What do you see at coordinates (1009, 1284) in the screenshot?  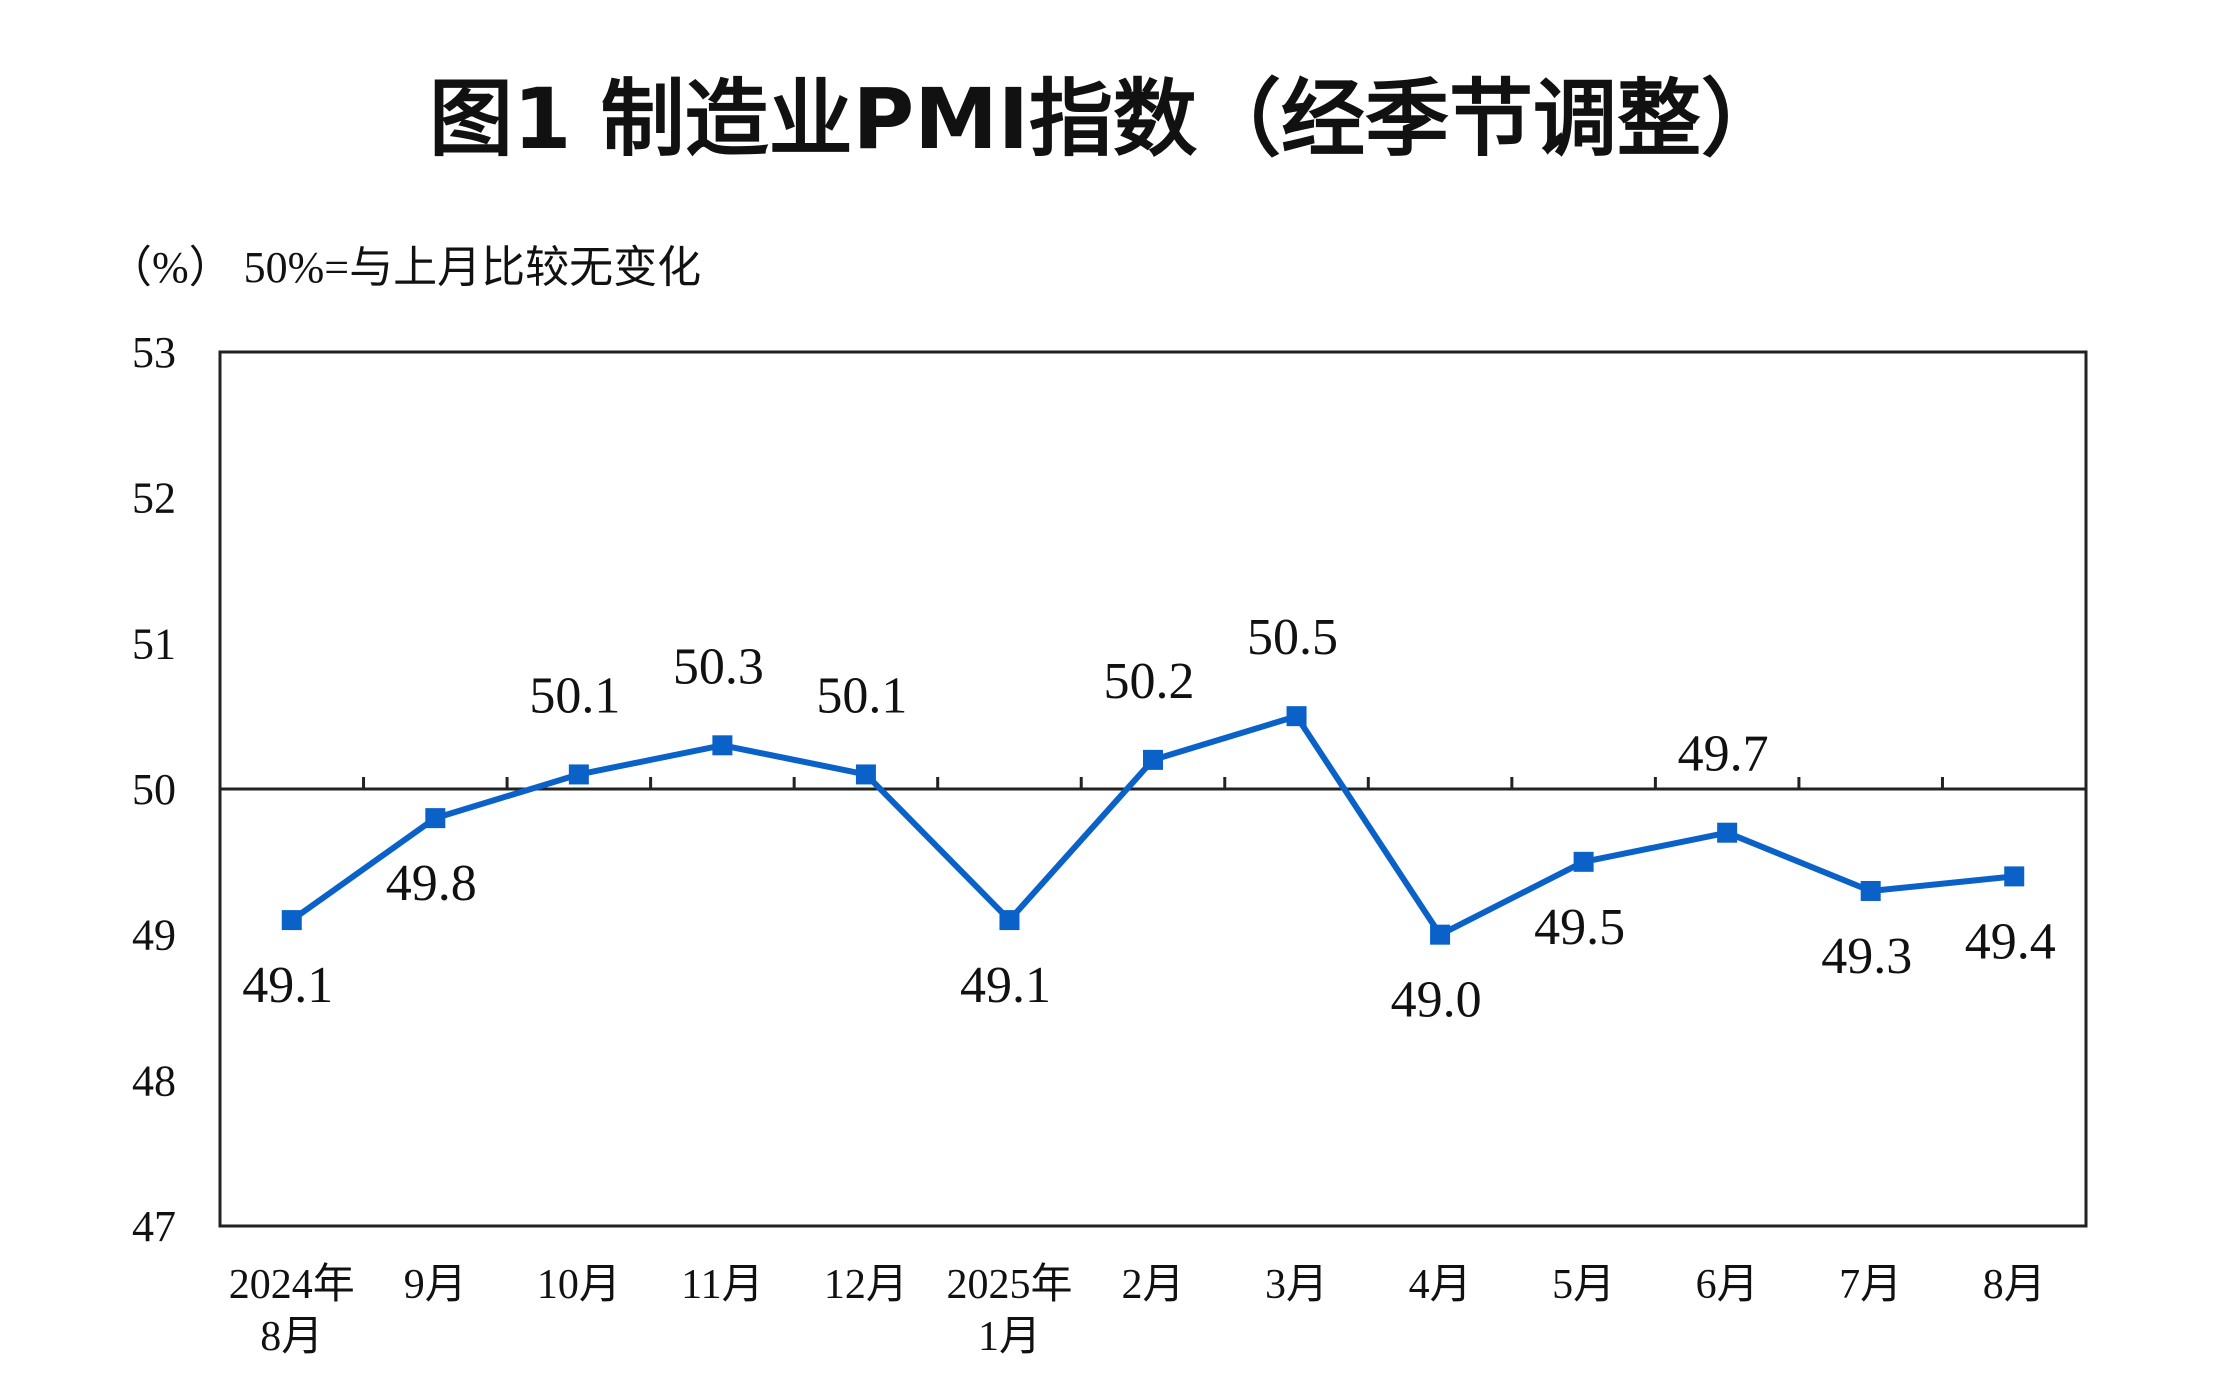 I see `x-tick-label: 2025年` at bounding box center [1009, 1284].